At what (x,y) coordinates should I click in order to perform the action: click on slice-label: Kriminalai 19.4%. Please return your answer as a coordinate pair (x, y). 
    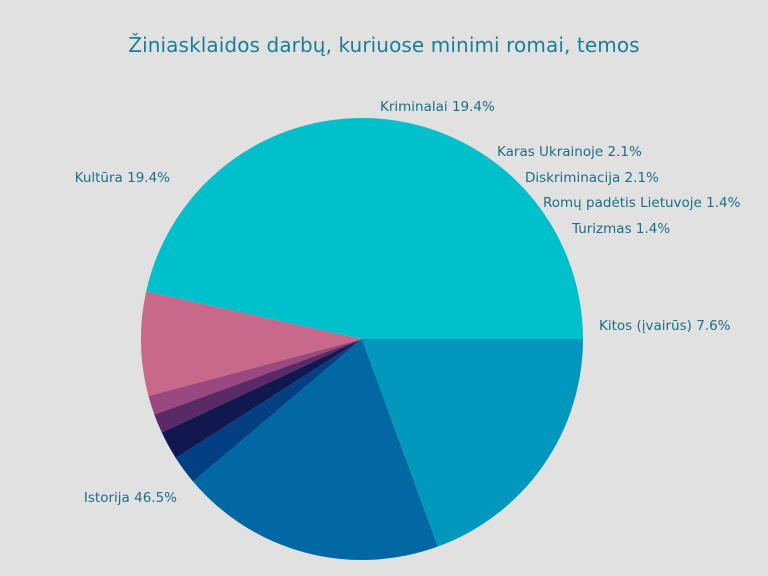
    Looking at the image, I should click on (437, 107).